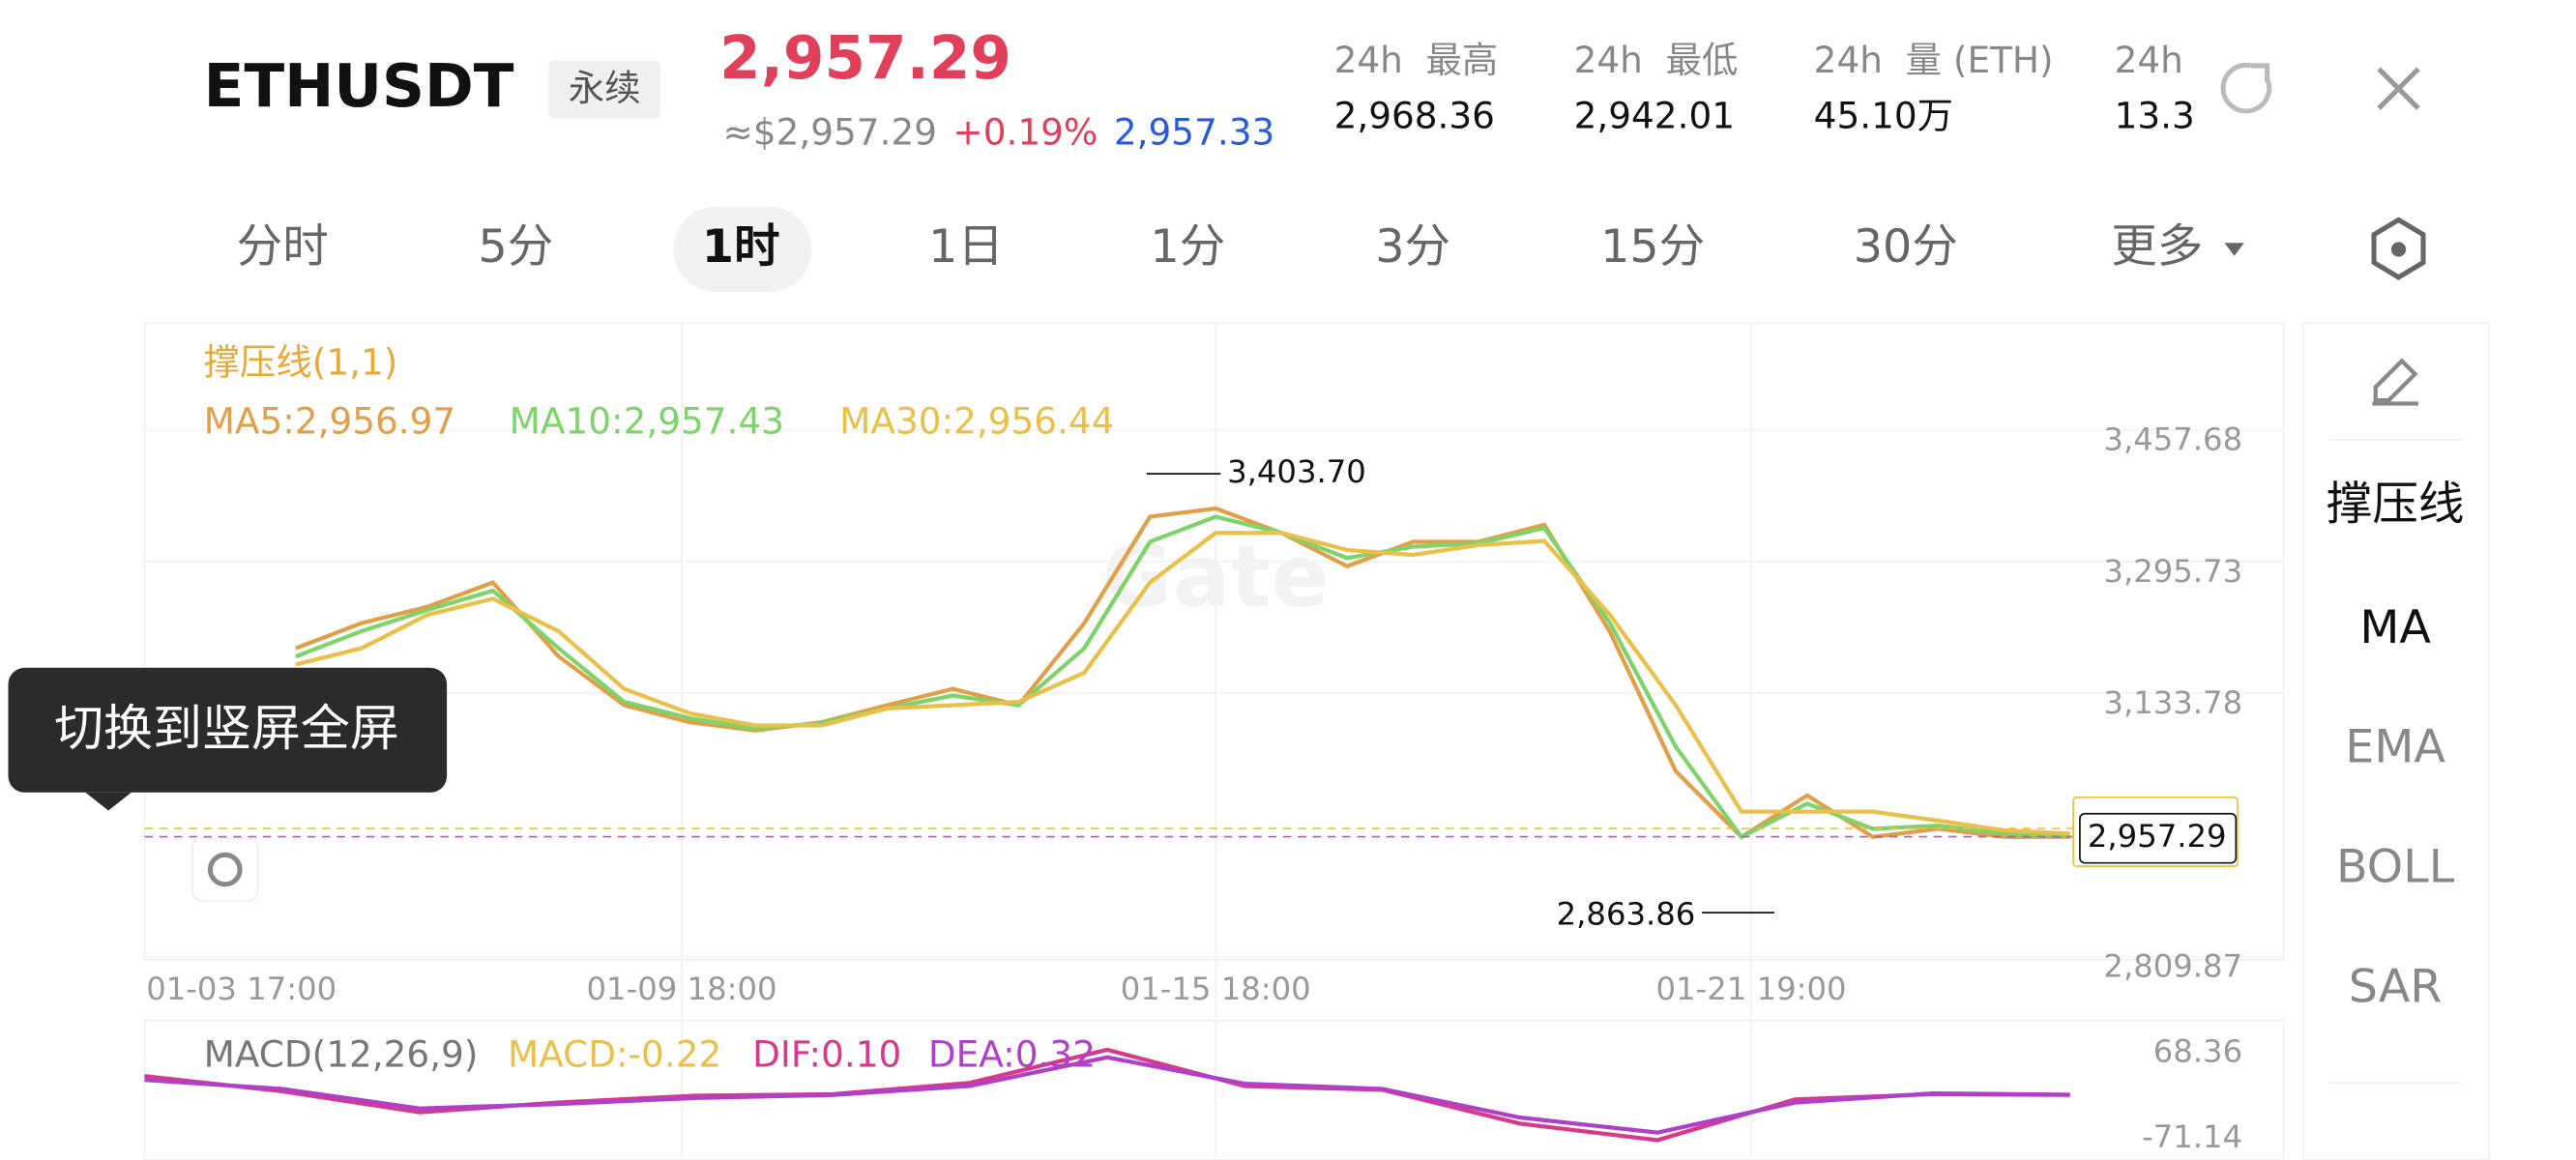  I want to click on tab: 30分, so click(1906, 247).